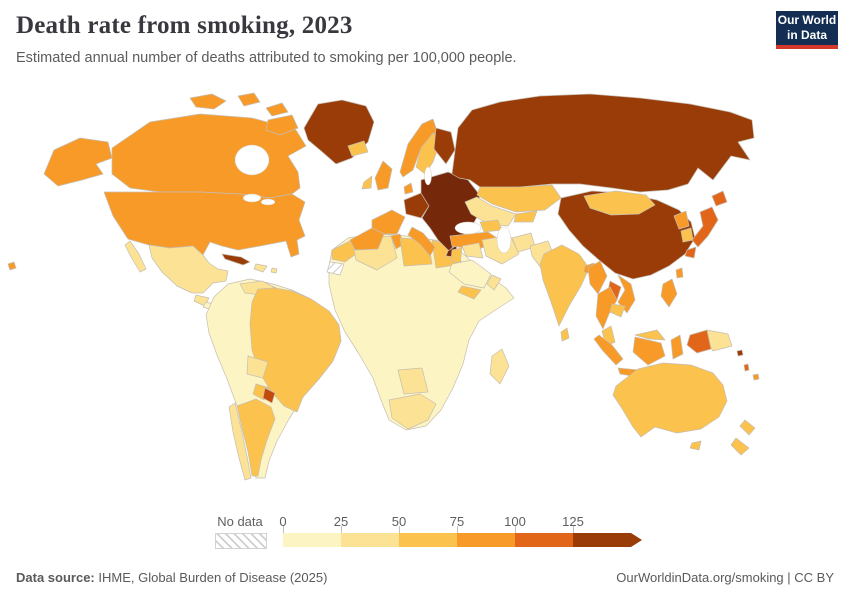 This screenshot has width=850, height=600. Describe the element at coordinates (240, 521) in the screenshot. I see `legend-no-data-label: No data` at that location.